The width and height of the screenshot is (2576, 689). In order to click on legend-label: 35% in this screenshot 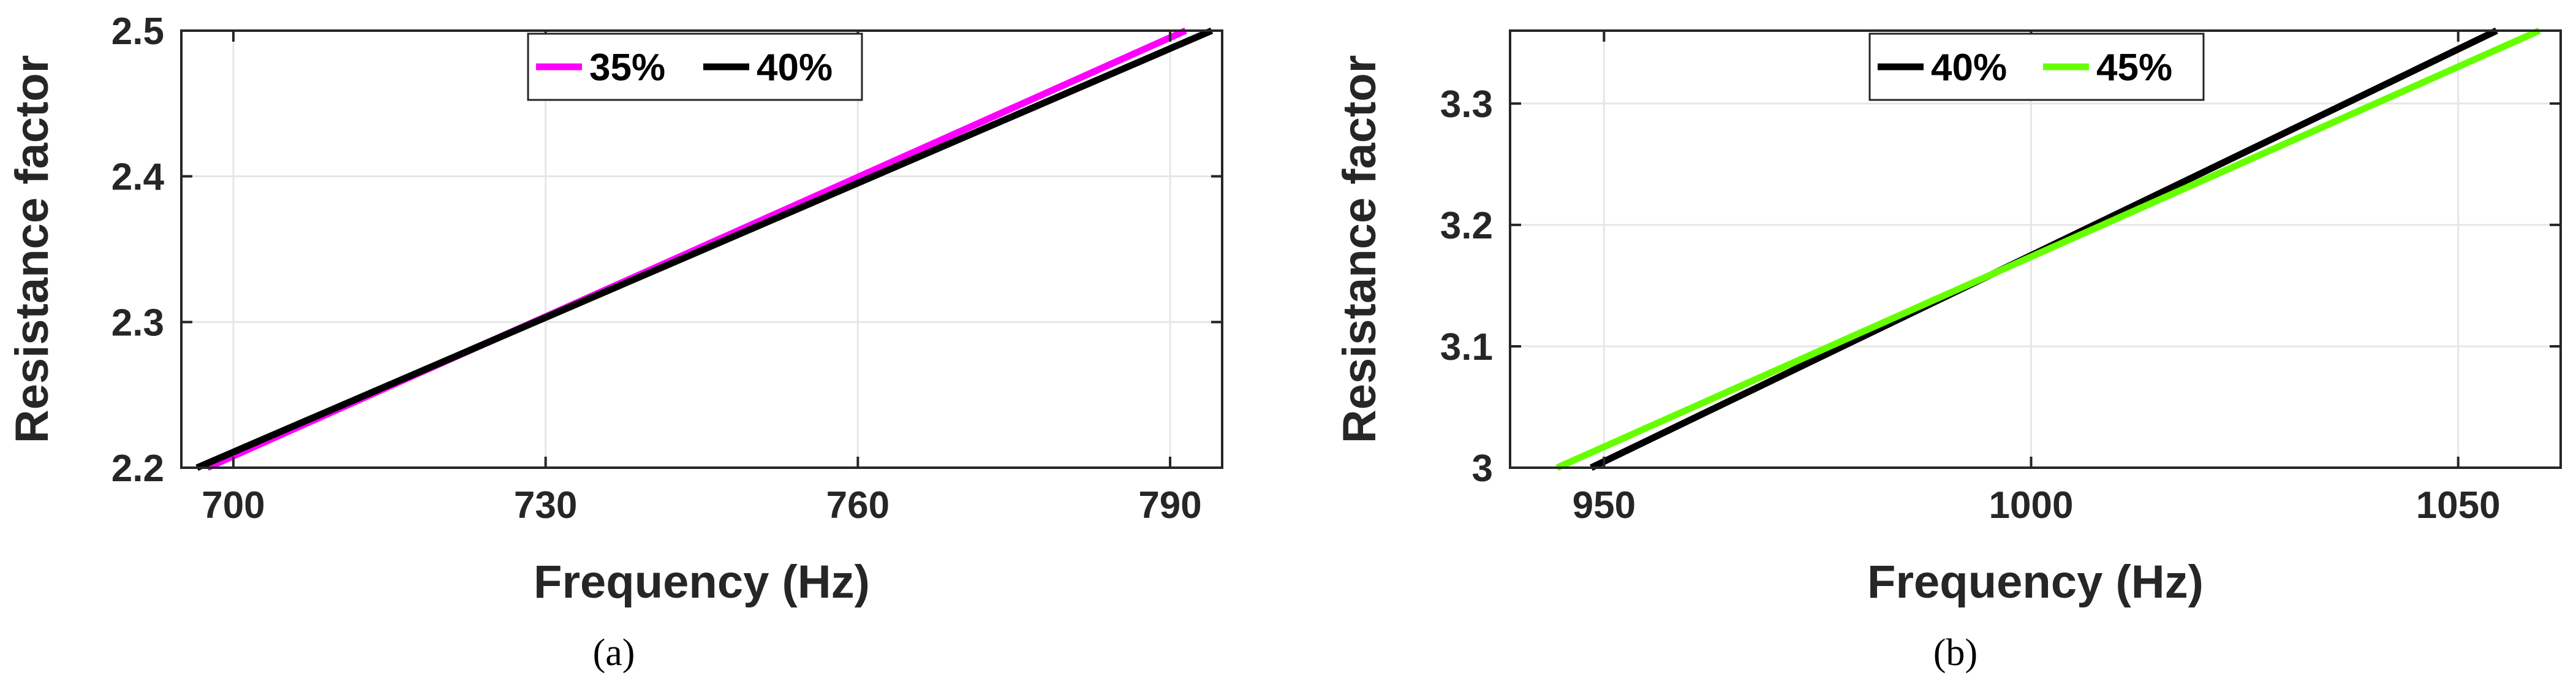, I will do `click(627, 68)`.